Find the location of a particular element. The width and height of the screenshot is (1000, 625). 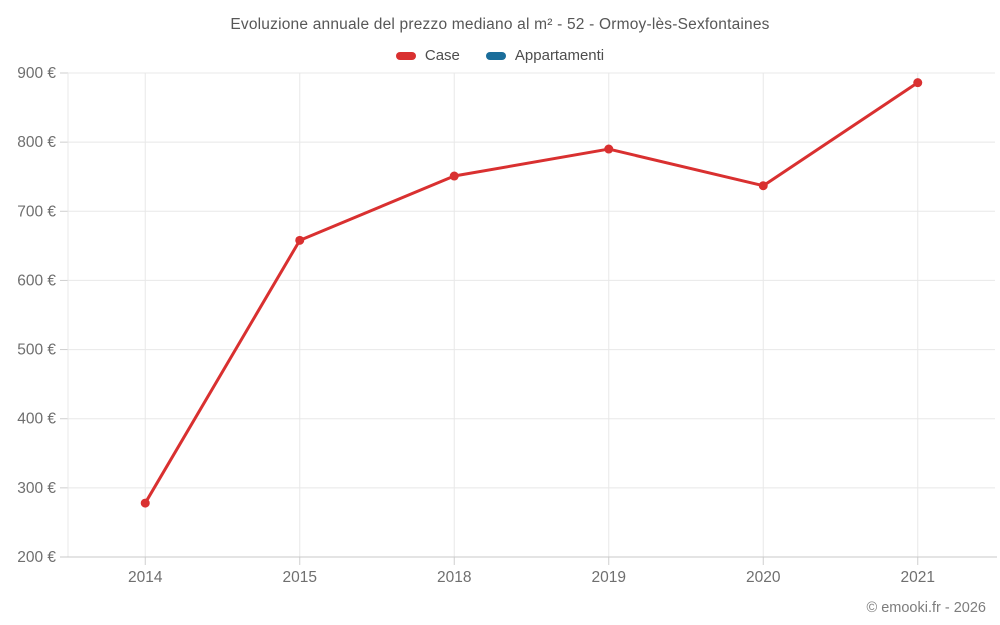

x-axis-tick-label: 2018 is located at coordinates (454, 577).